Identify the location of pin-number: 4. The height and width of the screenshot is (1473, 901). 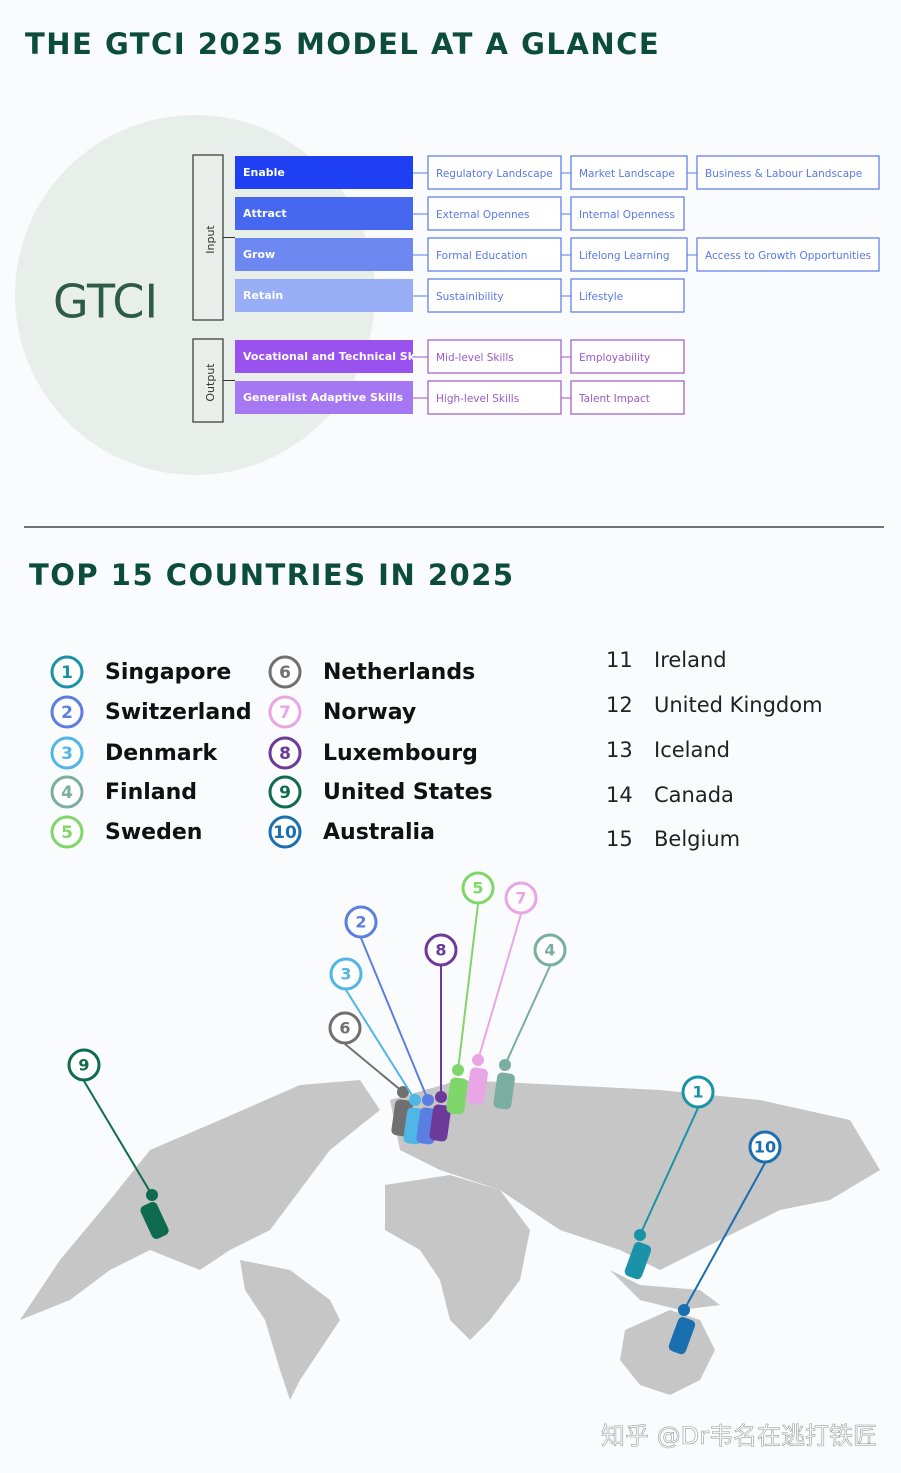
(549, 950).